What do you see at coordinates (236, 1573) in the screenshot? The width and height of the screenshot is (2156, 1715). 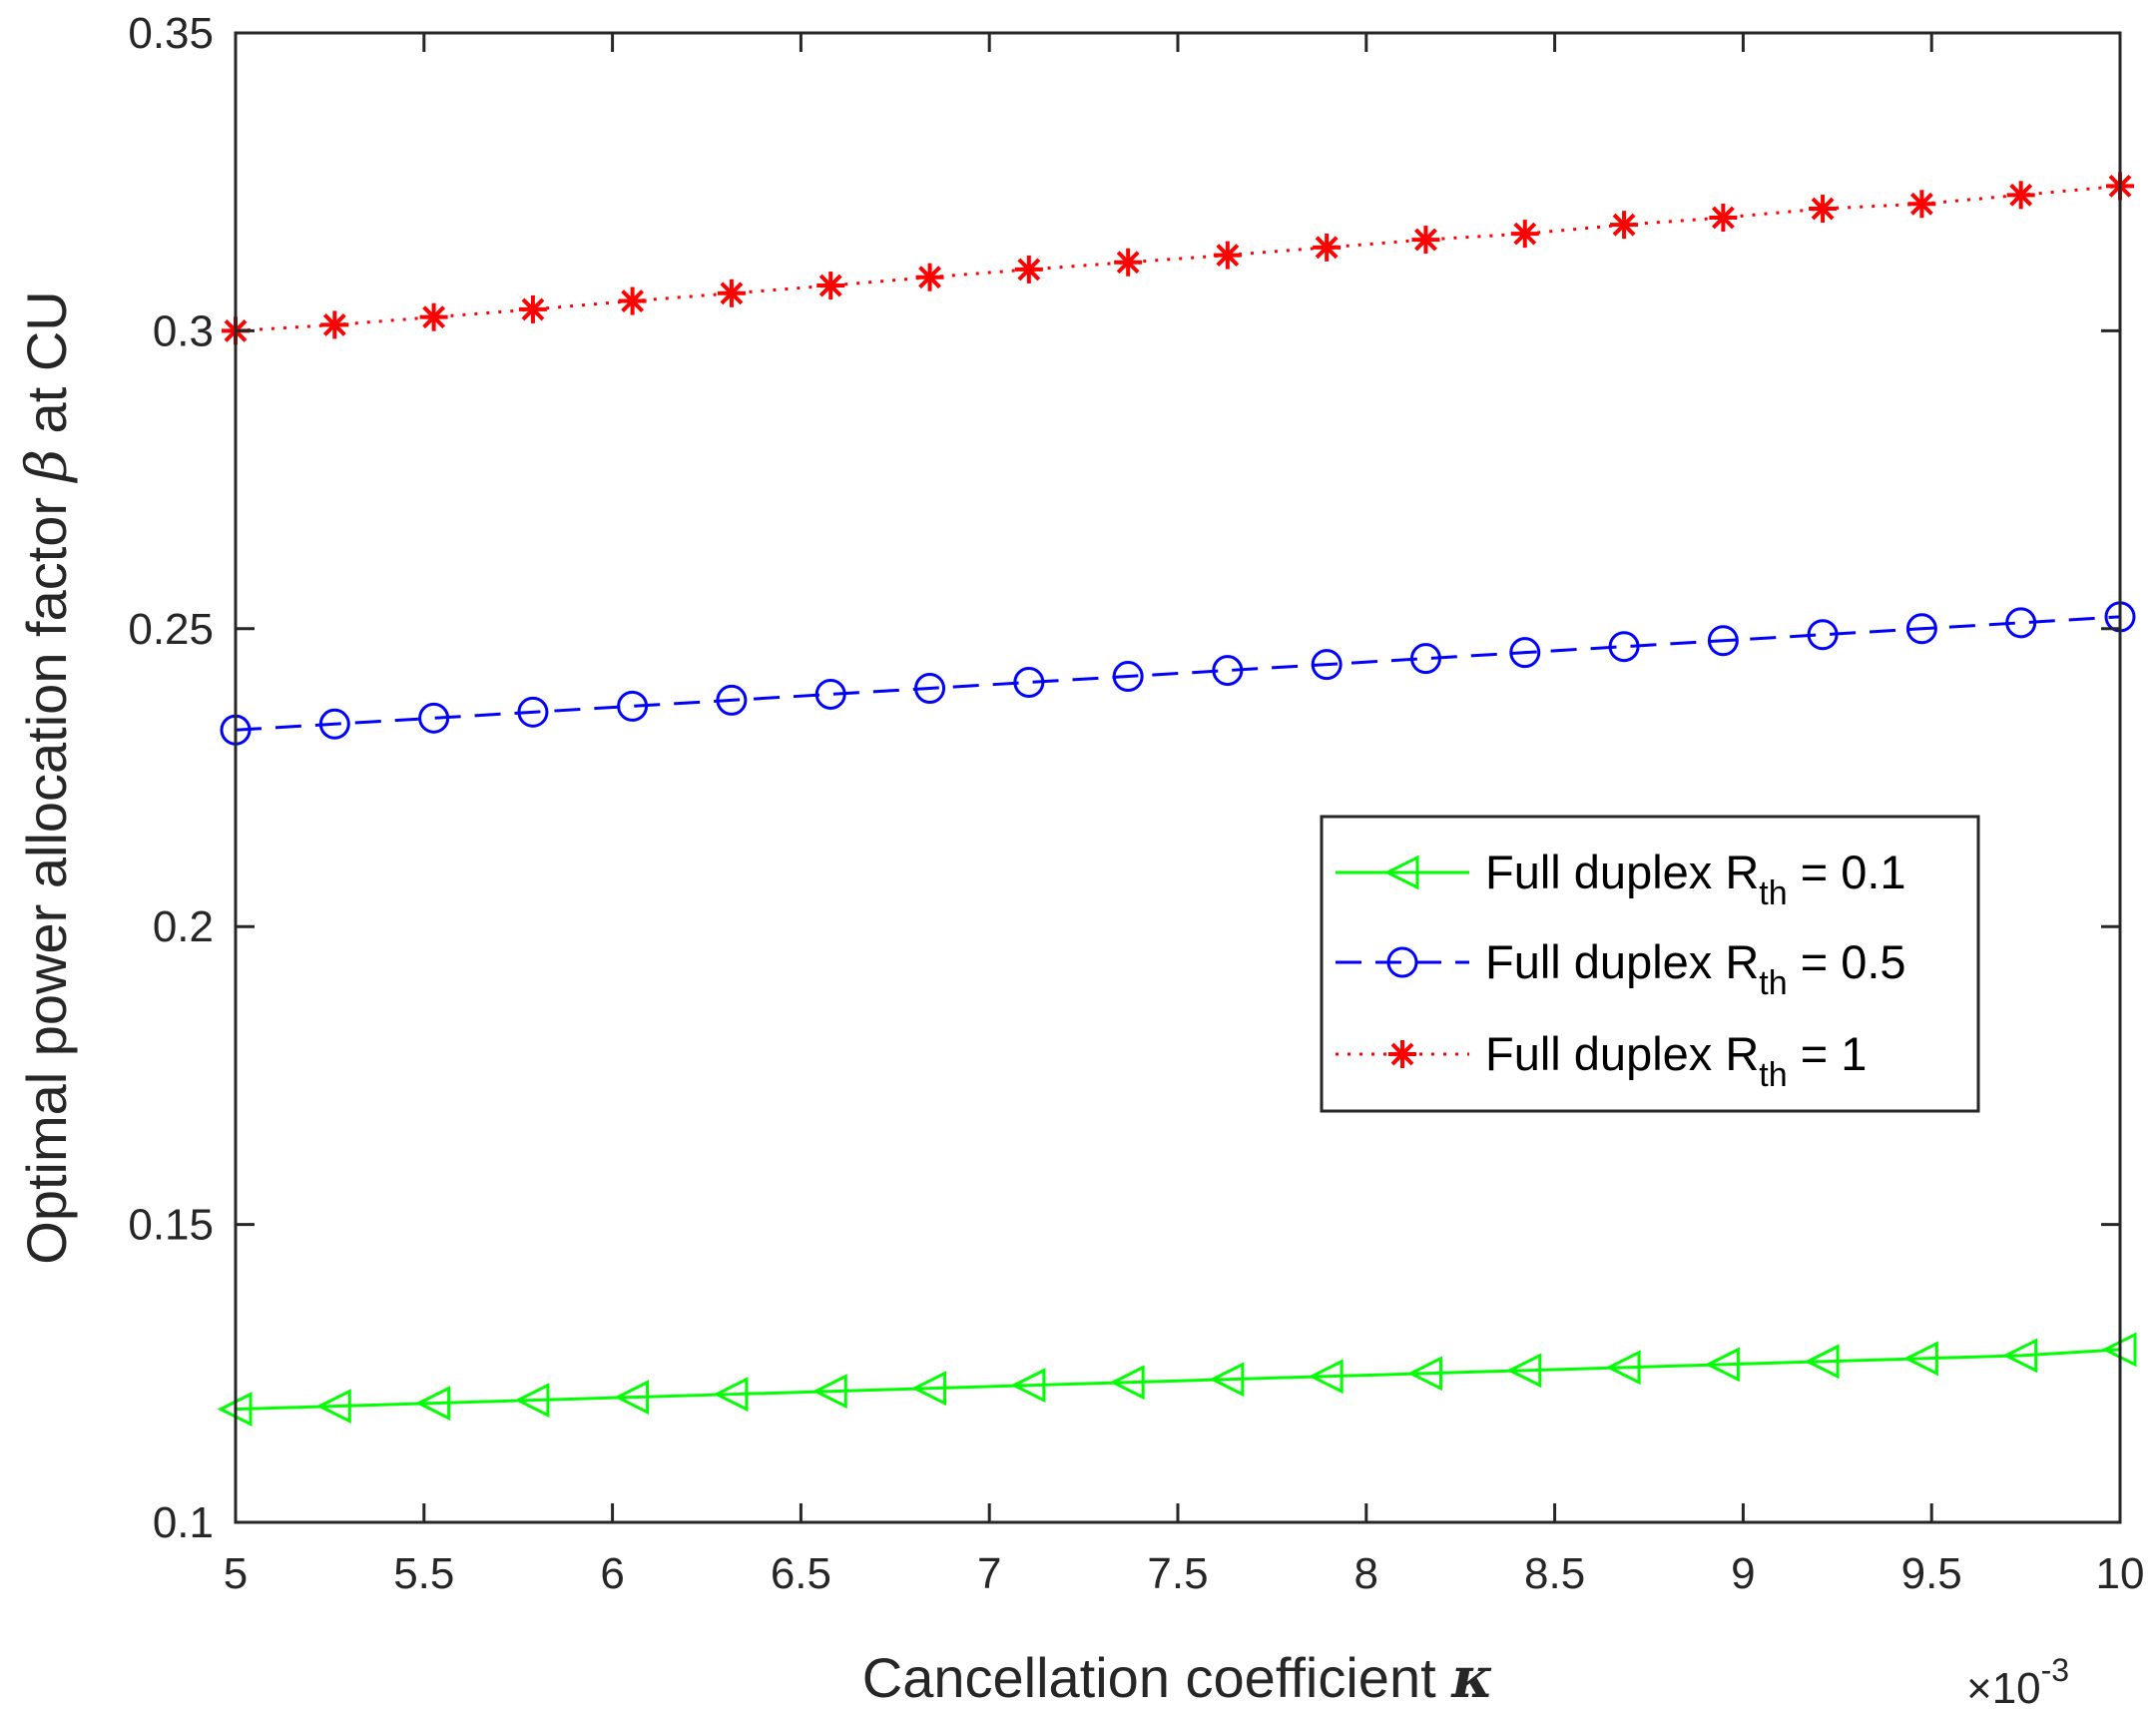 I see `x-tick-label: 5` at bounding box center [236, 1573].